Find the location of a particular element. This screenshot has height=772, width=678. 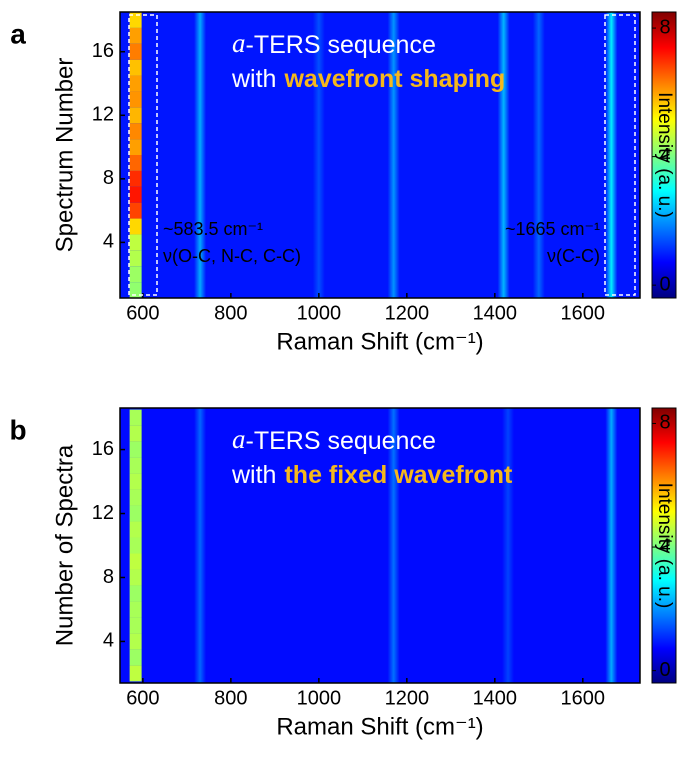

annotation-highlight: wavefront shaping is located at coordinates (394, 79).